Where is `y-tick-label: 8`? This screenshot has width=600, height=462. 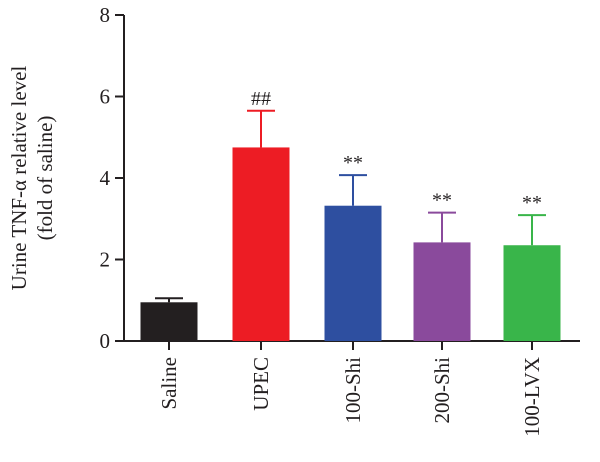
y-tick-label: 8 is located at coordinates (105, 15).